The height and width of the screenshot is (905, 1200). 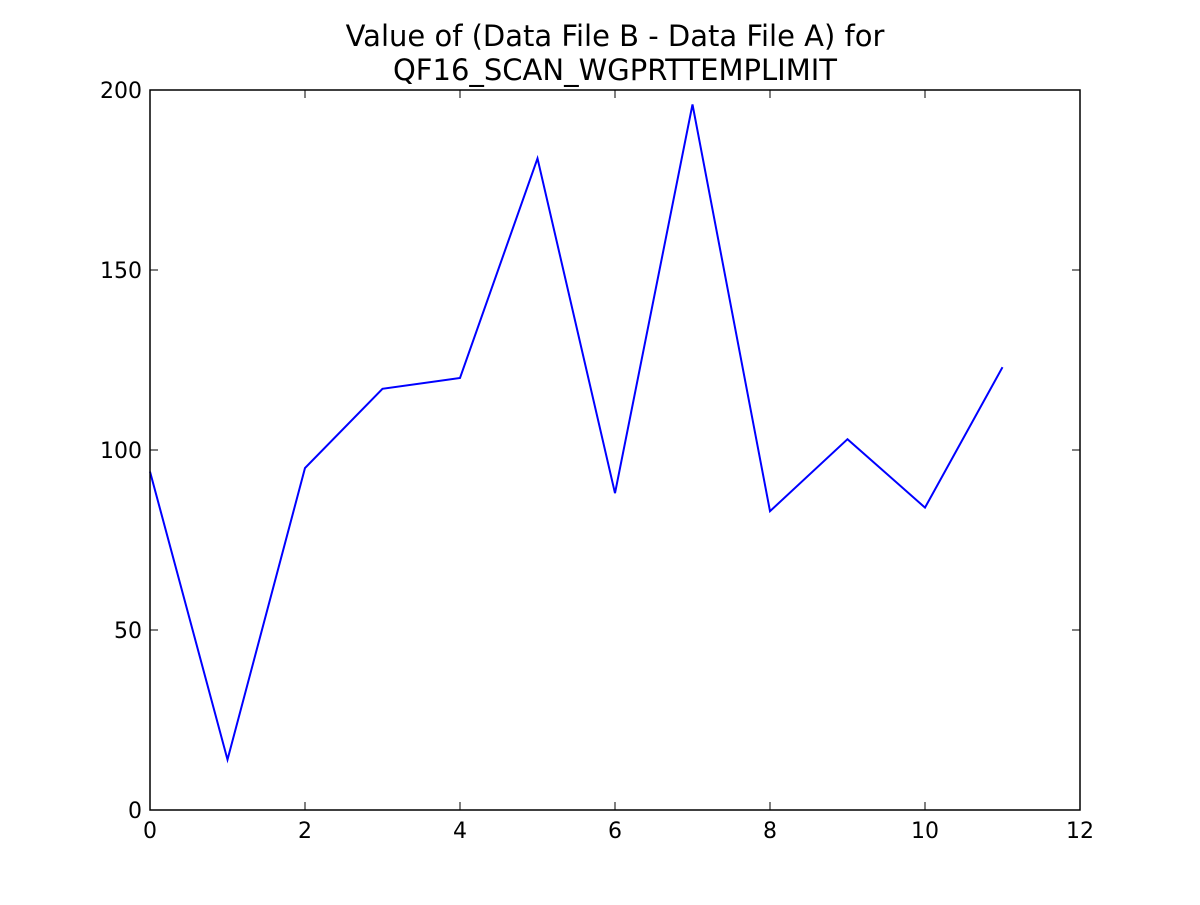 What do you see at coordinates (121, 91) in the screenshot?
I see `y-tick-label: 200` at bounding box center [121, 91].